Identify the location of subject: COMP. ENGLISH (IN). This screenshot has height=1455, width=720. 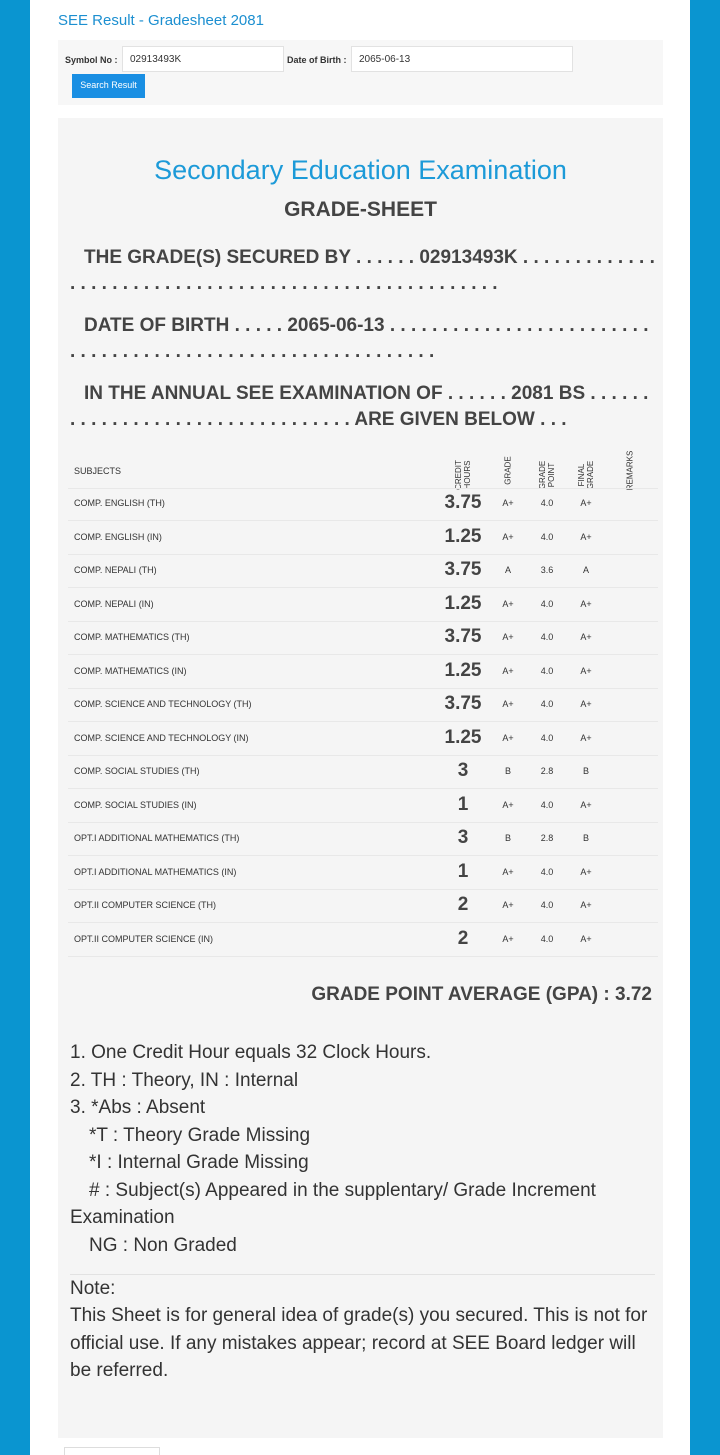
(118, 536).